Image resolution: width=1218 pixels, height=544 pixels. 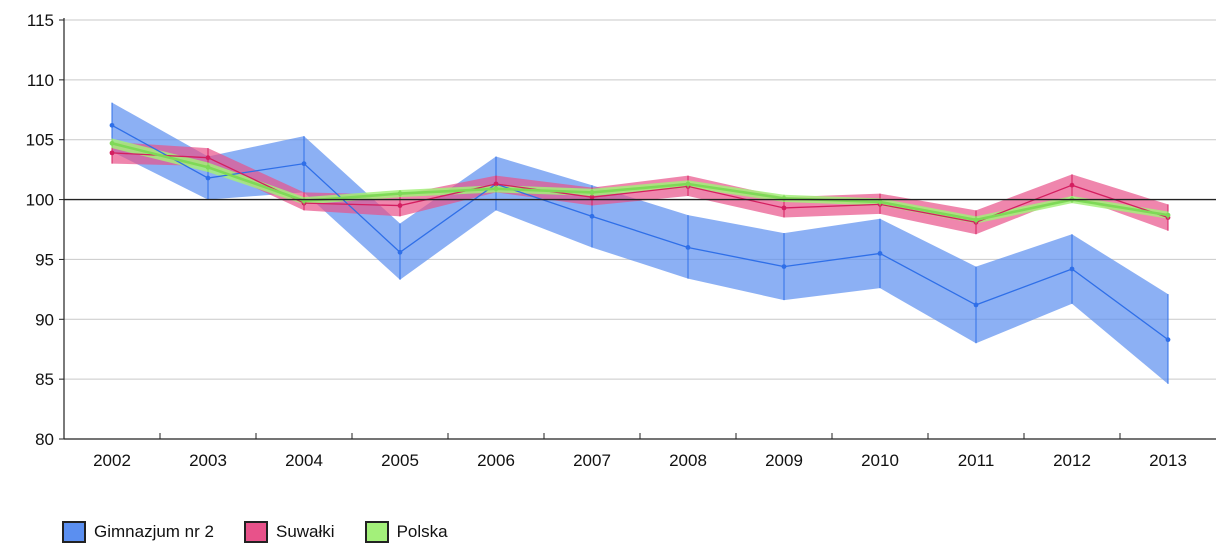 I want to click on y-tick-label-4: 100, so click(x=40, y=200).